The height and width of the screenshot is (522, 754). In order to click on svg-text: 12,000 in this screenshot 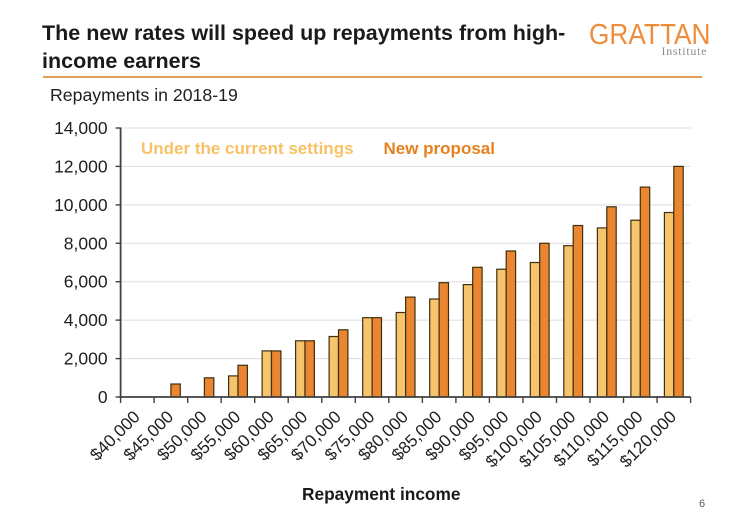, I will do `click(81, 166)`.